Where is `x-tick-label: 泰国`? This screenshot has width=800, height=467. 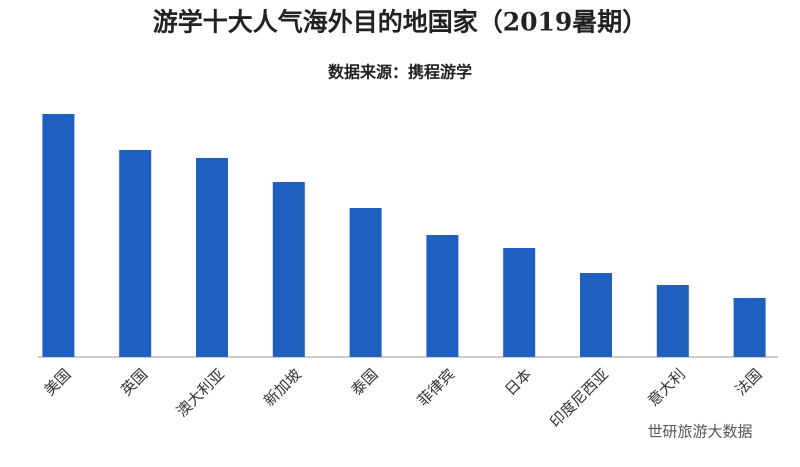
x-tick-label: 泰国 is located at coordinates (365, 382).